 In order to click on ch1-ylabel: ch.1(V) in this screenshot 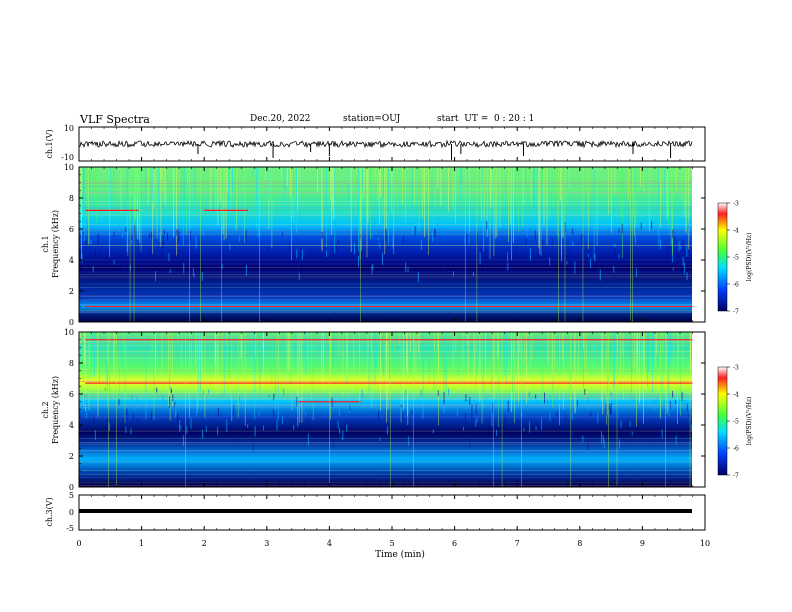, I will do `click(49, 143)`.